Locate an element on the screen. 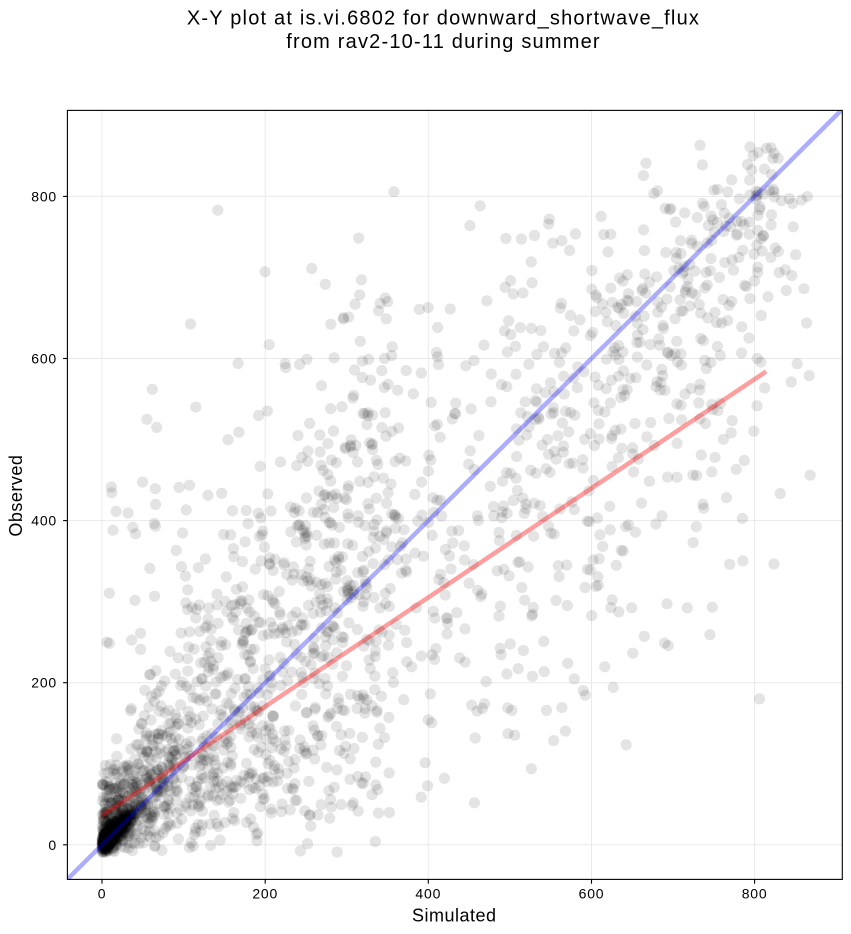  svg-text: Simulated is located at coordinates (454, 916).